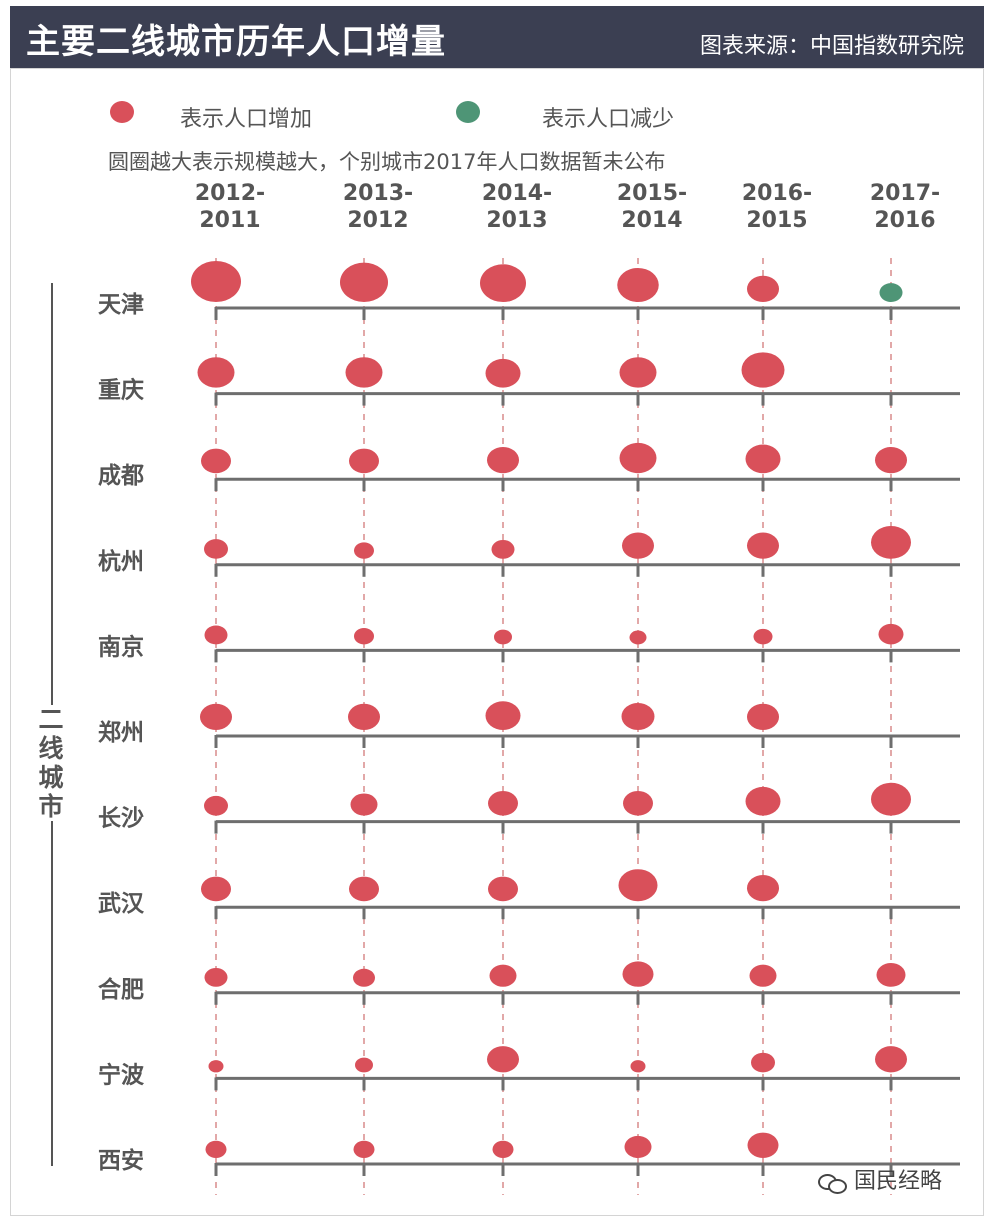  Describe the element at coordinates (121, 904) in the screenshot. I see `city-label: 武汉` at that location.